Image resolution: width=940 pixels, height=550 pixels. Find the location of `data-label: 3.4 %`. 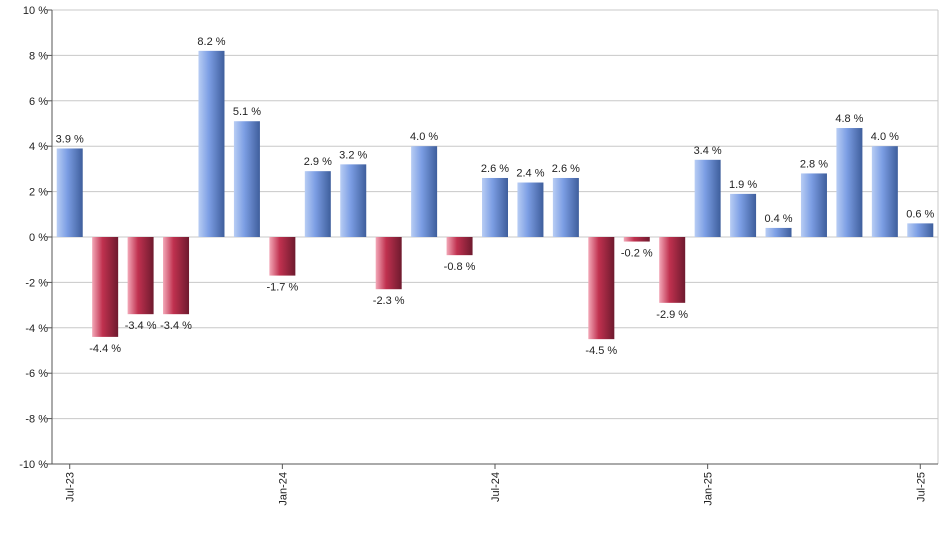

data-label: 3.4 % is located at coordinates (708, 151).